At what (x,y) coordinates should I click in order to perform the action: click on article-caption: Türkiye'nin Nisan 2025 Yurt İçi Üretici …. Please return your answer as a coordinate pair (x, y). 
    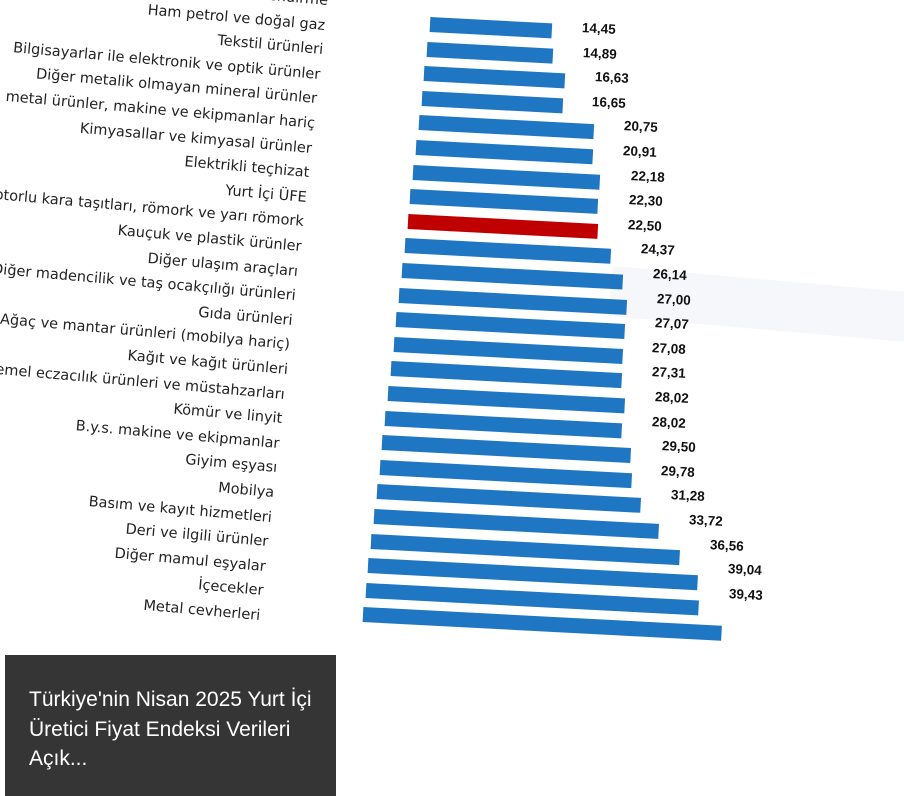
    Looking at the image, I should click on (170, 725).